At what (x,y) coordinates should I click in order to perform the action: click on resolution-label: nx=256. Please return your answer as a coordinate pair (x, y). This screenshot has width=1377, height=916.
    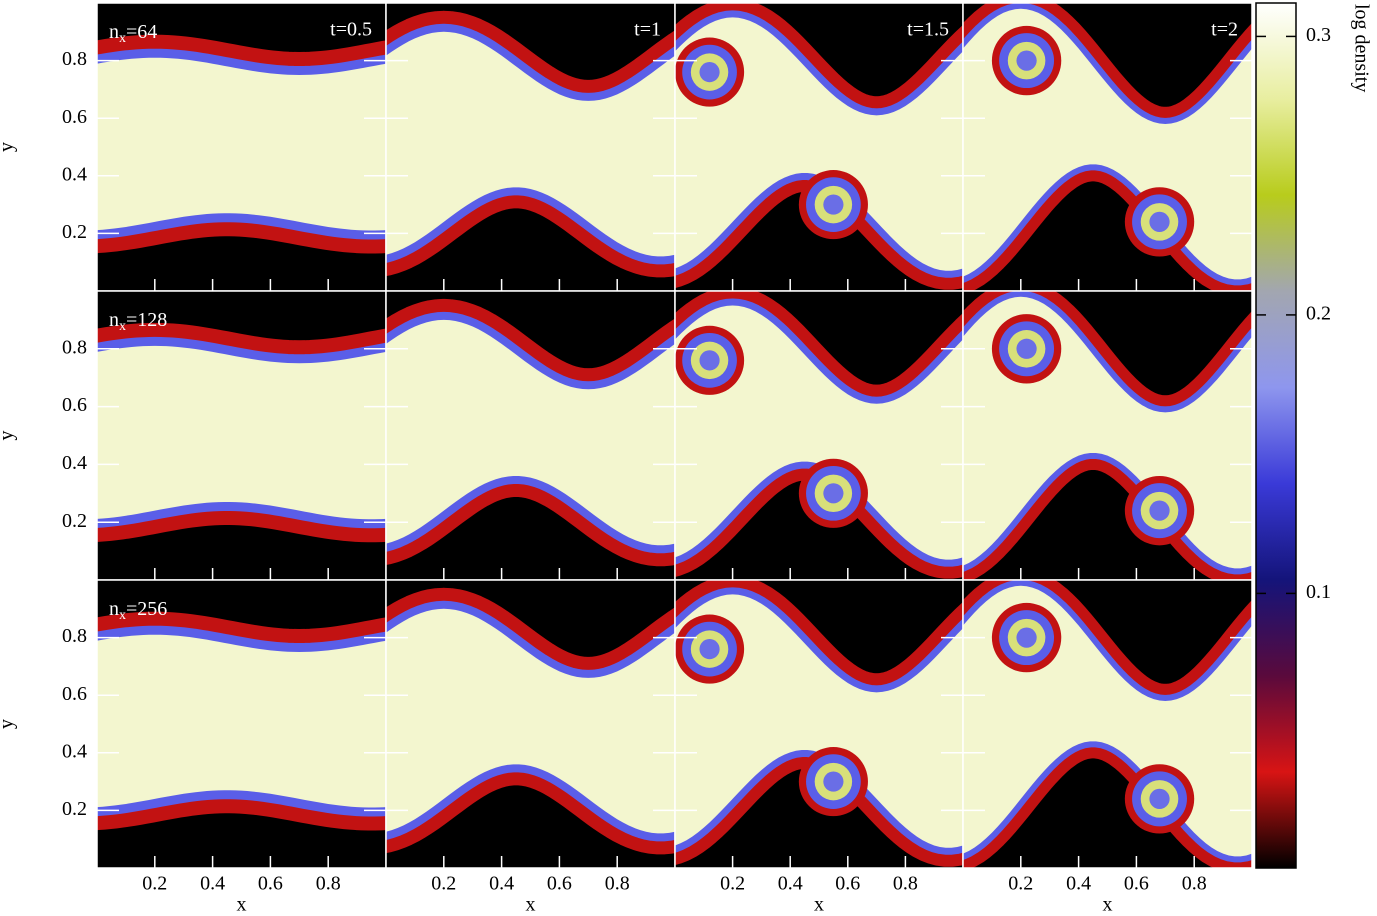
    Looking at the image, I should click on (138, 611).